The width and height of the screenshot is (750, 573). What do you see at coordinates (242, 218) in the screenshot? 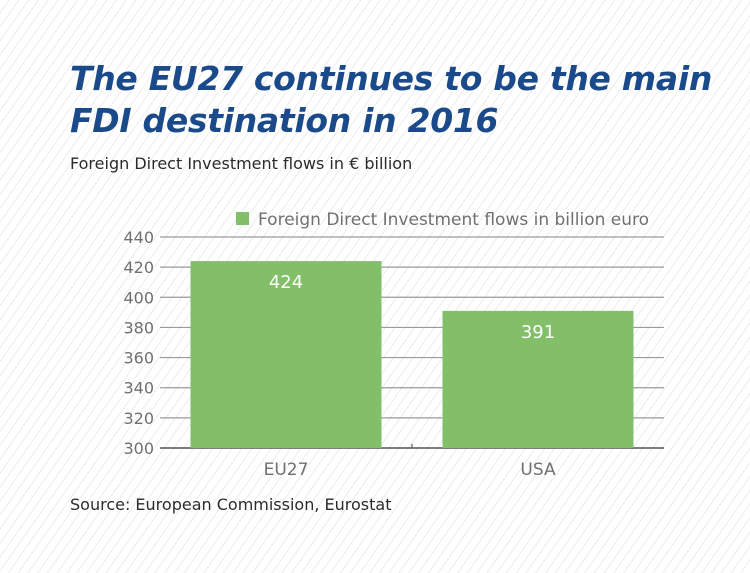
I see `legend-swatch` at bounding box center [242, 218].